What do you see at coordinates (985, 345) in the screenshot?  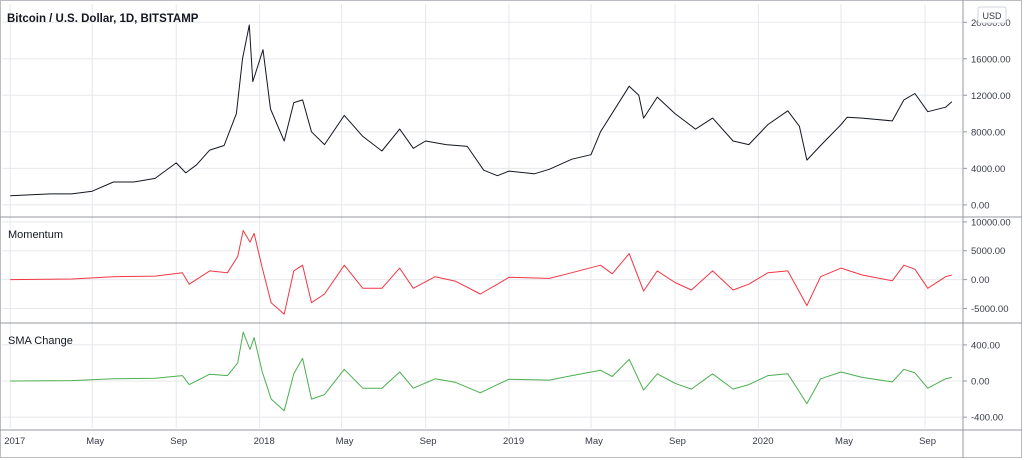 I see `y-tick-label: 400.00` at bounding box center [985, 345].